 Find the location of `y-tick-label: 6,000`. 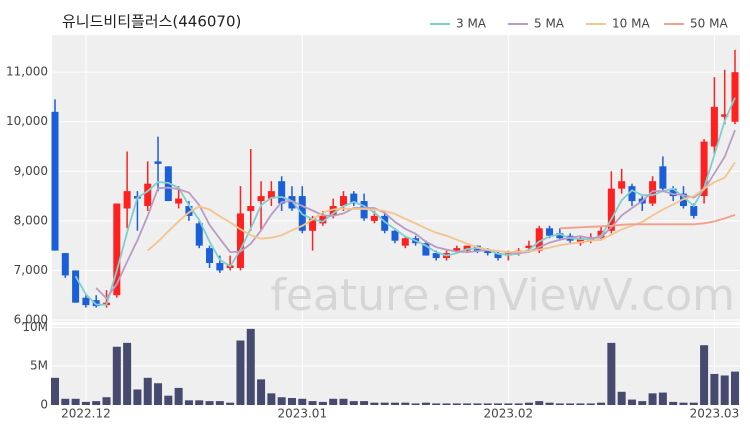

y-tick-label: 6,000 is located at coordinates (31, 320).